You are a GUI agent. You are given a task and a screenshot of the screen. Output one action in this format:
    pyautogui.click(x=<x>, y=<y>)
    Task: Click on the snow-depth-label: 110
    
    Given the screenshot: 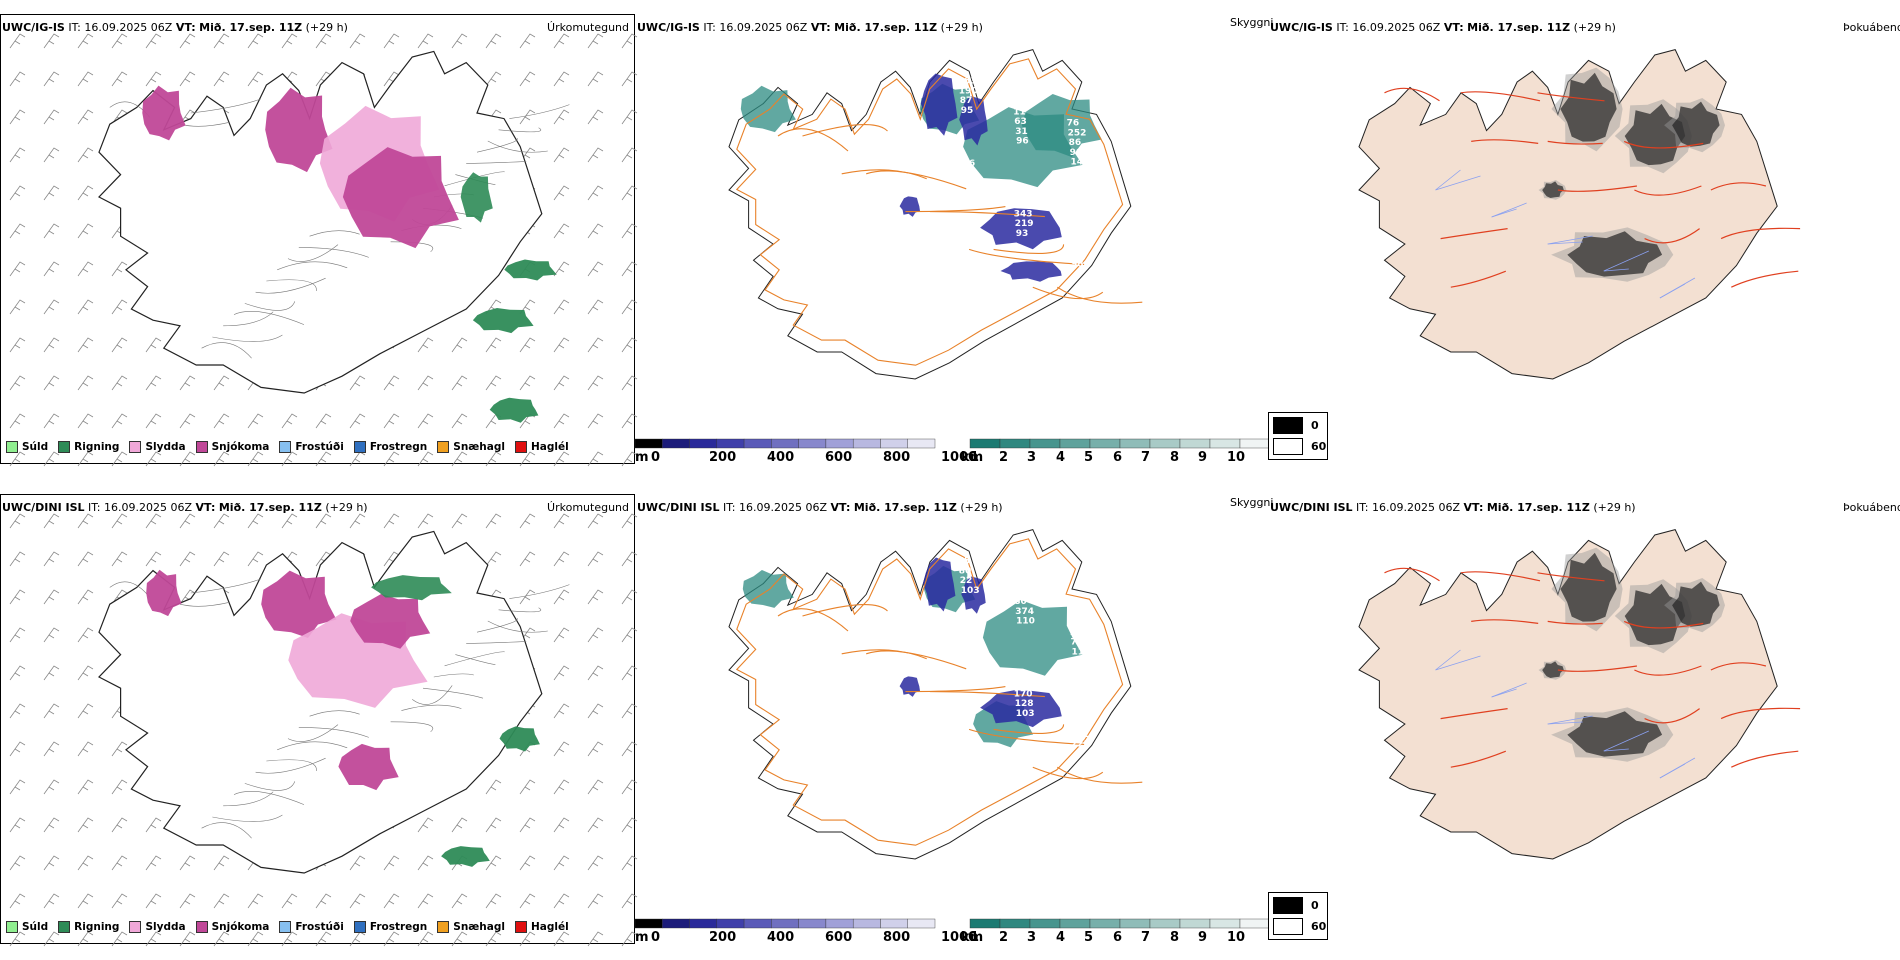 What is the action you would take?
    pyautogui.click(x=1025, y=622)
    